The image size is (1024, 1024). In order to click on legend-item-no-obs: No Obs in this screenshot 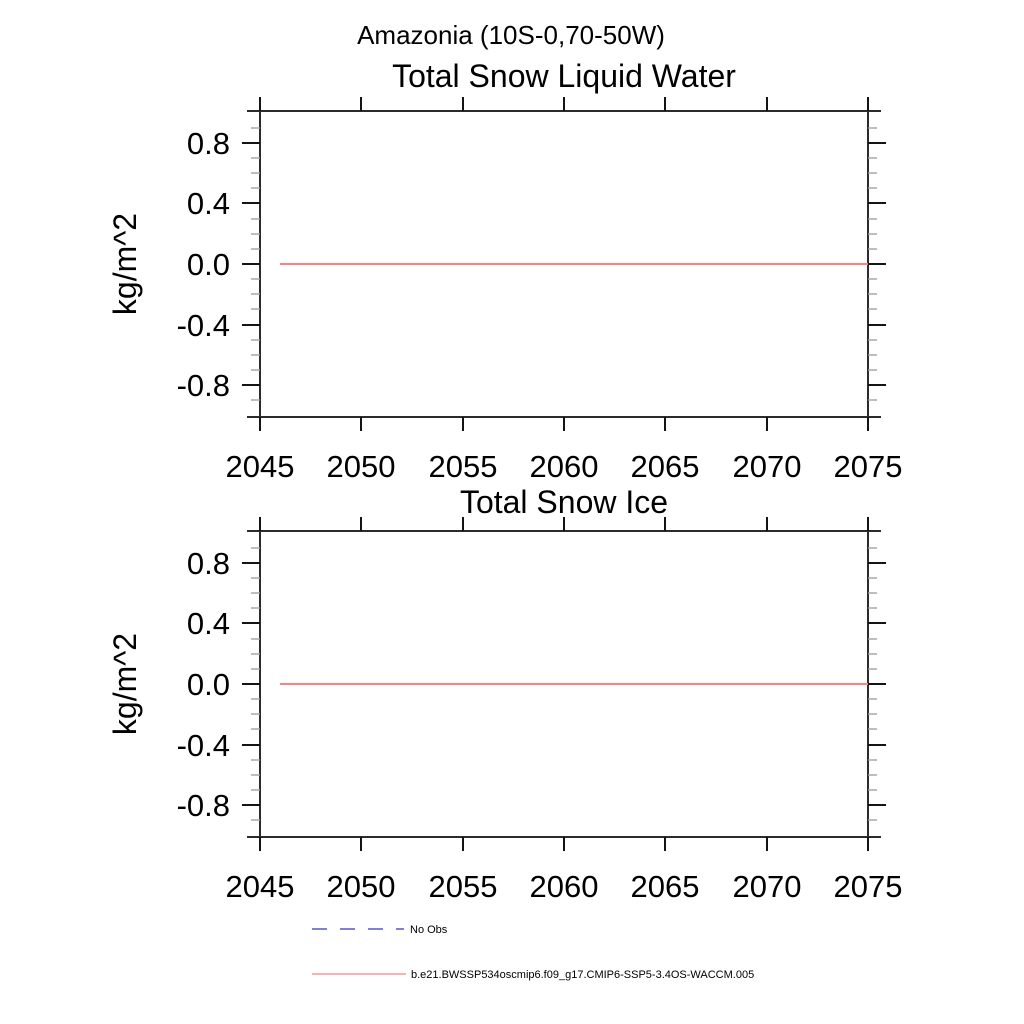, I will do `click(380, 930)`.